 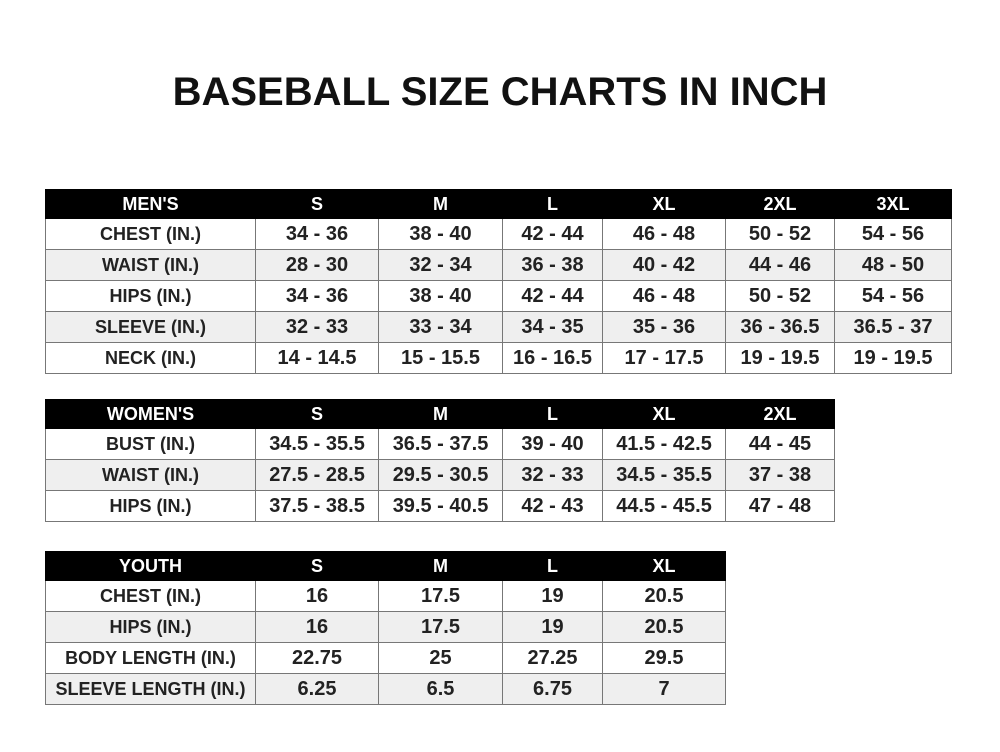 What do you see at coordinates (664, 658) in the screenshot?
I see `measurement-value: 29.5` at bounding box center [664, 658].